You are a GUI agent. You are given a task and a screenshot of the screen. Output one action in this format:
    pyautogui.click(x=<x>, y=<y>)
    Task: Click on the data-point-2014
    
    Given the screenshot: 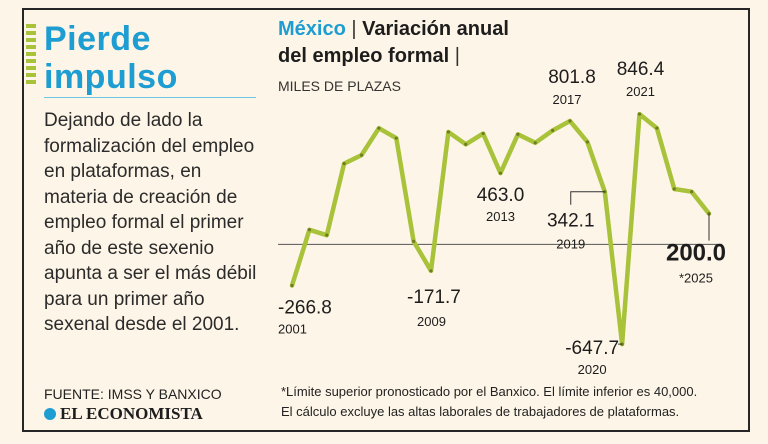 What is the action you would take?
    pyautogui.click(x=518, y=134)
    